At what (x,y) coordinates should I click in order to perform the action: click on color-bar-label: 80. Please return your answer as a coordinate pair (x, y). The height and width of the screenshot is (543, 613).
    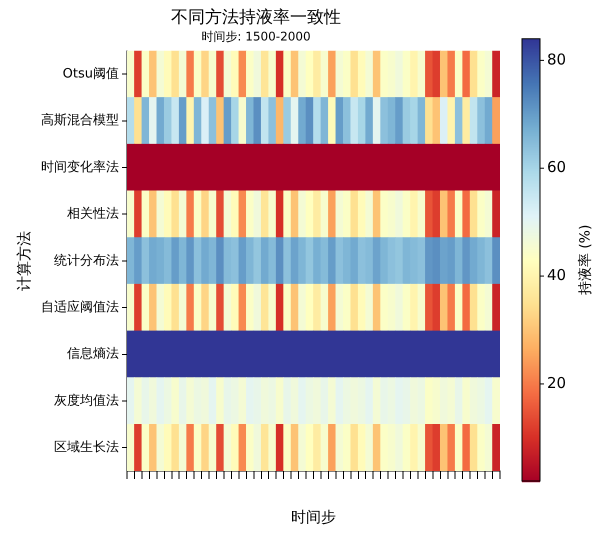
    Looking at the image, I should click on (556, 59).